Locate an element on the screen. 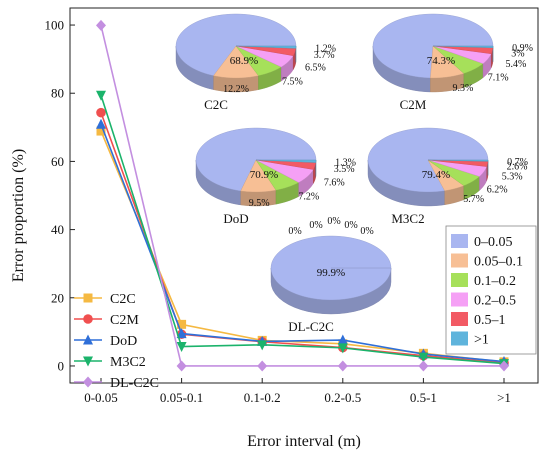 The width and height of the screenshot is (550, 458). x-tick-label: 0.5-1 is located at coordinates (423, 397).